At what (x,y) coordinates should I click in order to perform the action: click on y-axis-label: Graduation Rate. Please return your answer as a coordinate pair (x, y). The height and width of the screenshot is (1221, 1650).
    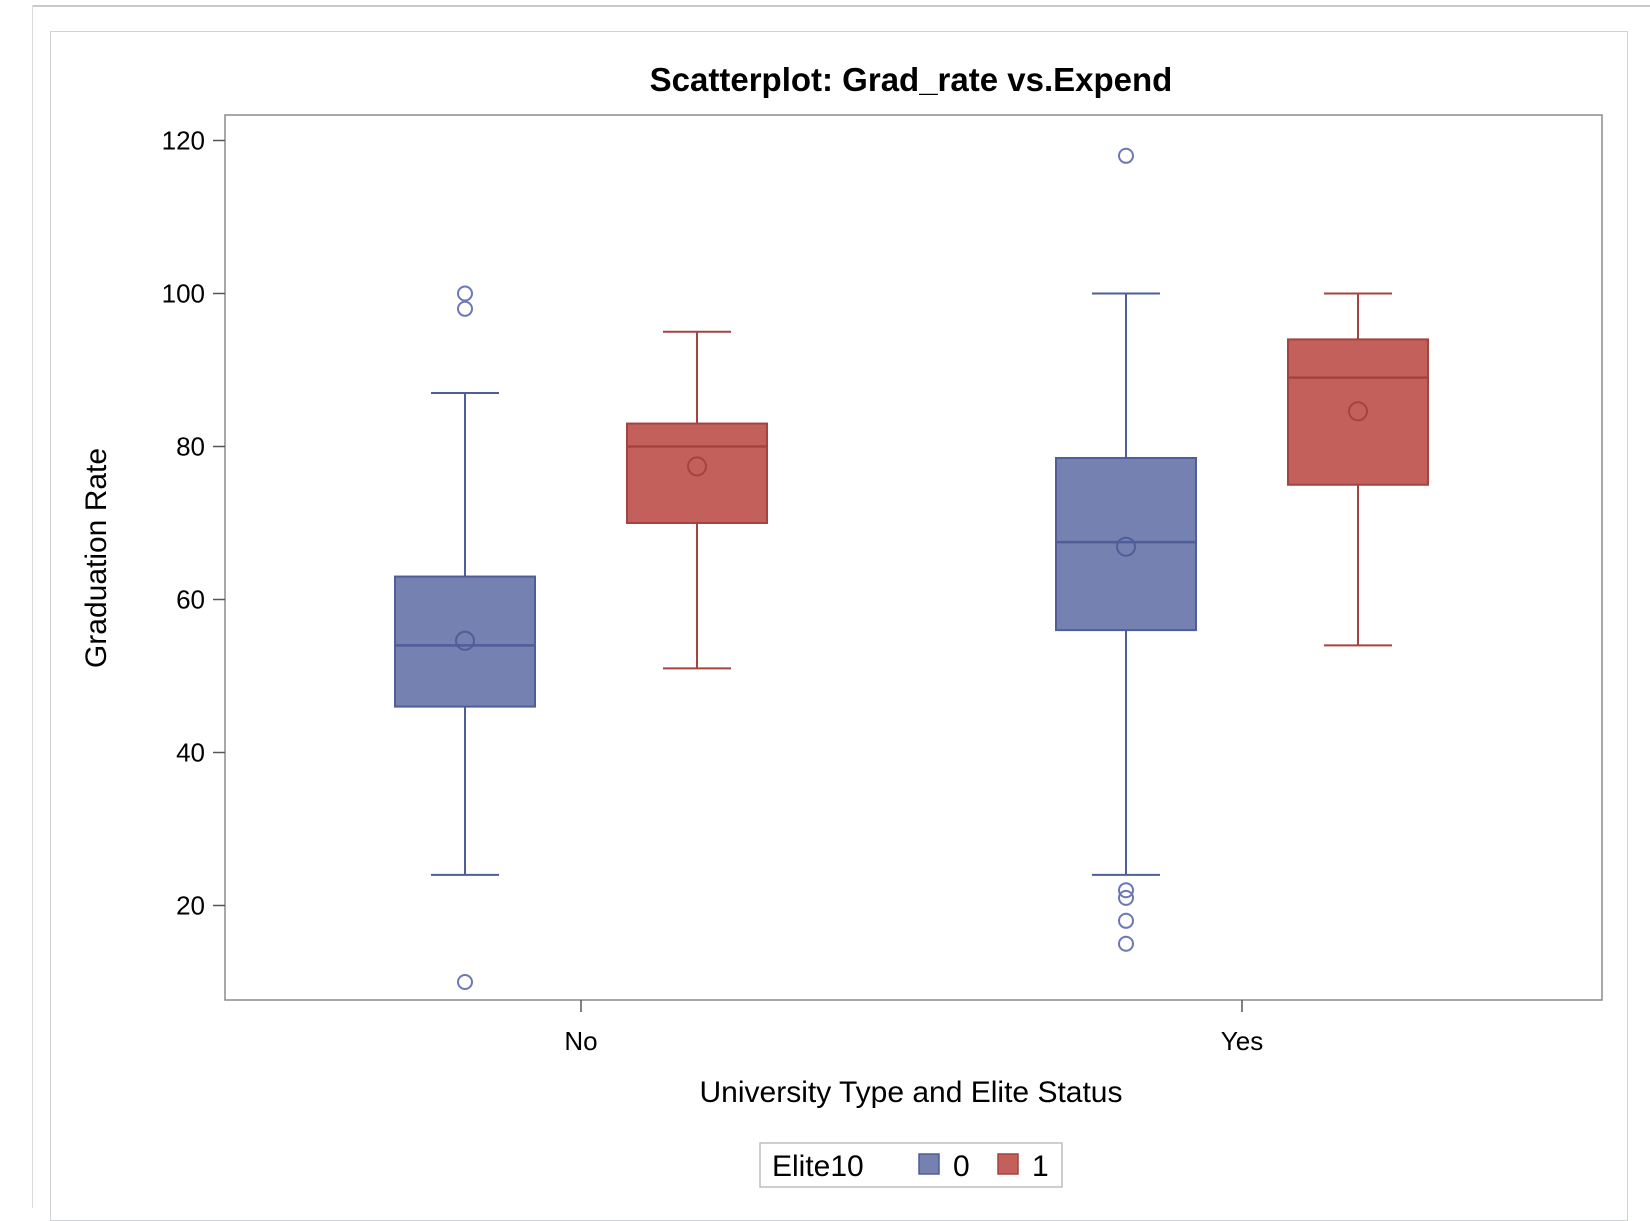
    Looking at the image, I should click on (96, 558).